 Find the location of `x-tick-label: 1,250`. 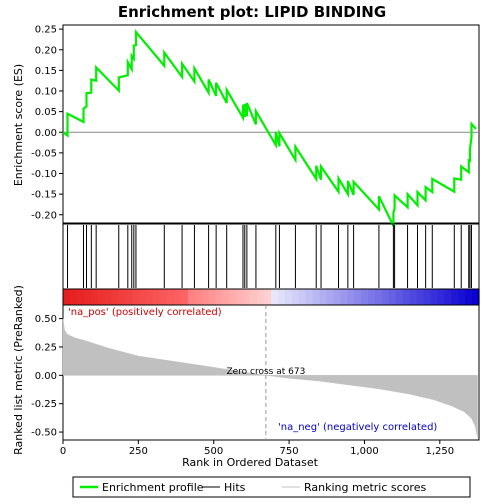

x-tick-label: 1,250 is located at coordinates (439, 451).